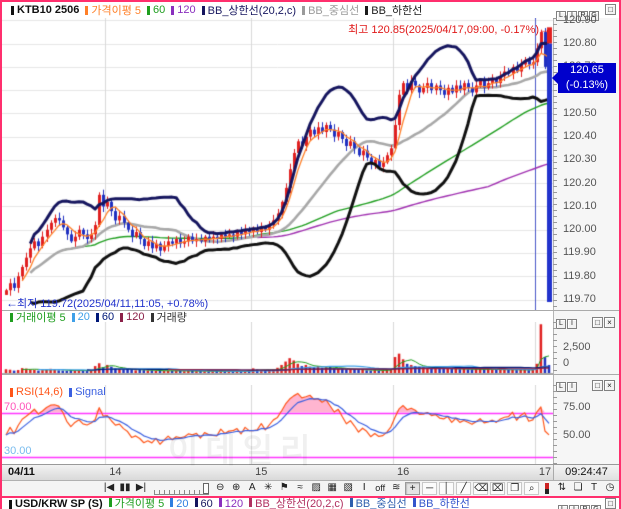 Image resolution: width=621 pixels, height=509 pixels. I want to click on time-axis: 04/11 14 15 16 17 09:24:47, so click(310, 472).